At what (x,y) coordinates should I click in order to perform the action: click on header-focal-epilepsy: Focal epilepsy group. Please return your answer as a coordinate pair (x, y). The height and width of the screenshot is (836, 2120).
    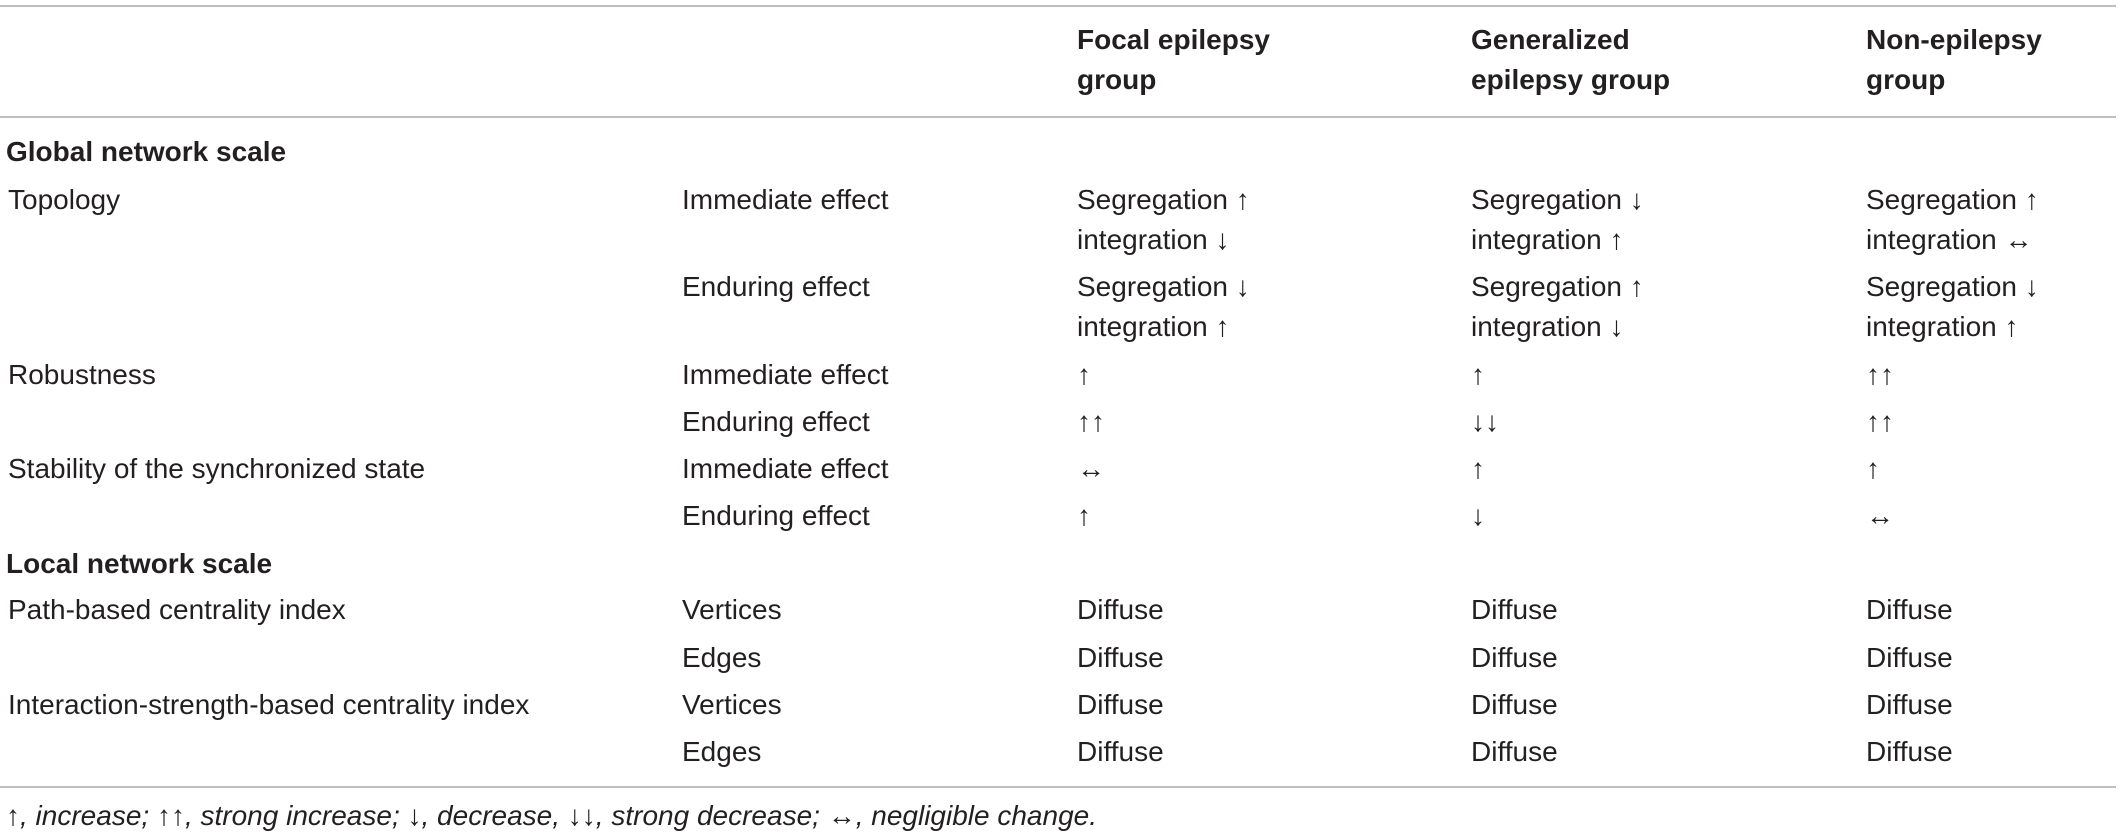
    Looking at the image, I should click on (1173, 59).